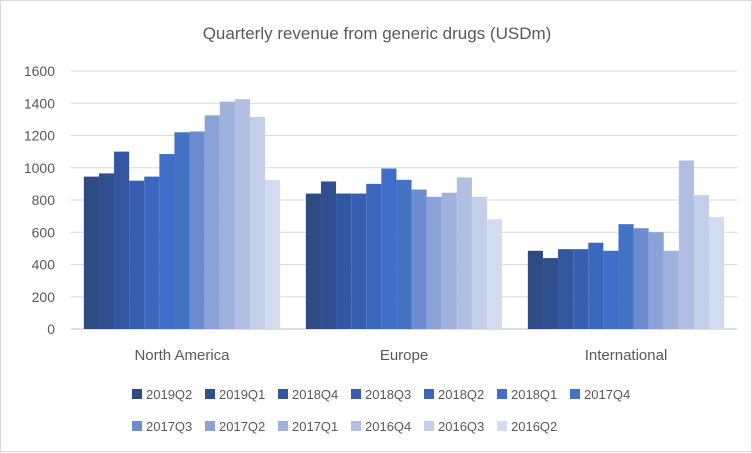  I want to click on legend-label: 2018Q4, so click(315, 394).